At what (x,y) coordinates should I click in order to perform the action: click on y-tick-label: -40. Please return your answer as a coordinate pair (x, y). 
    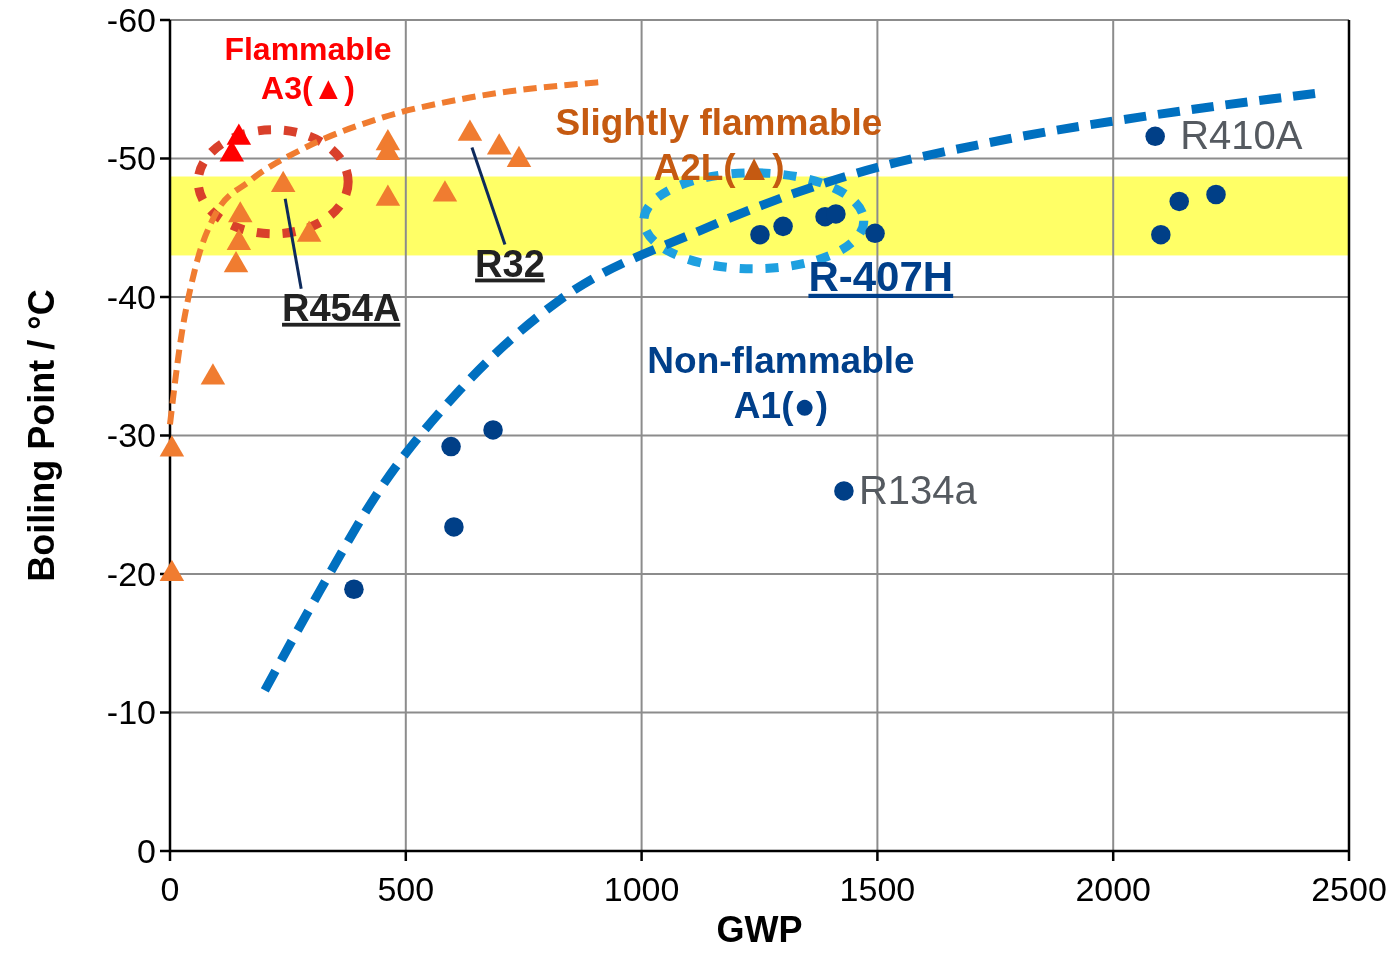
    Looking at the image, I should click on (131, 296).